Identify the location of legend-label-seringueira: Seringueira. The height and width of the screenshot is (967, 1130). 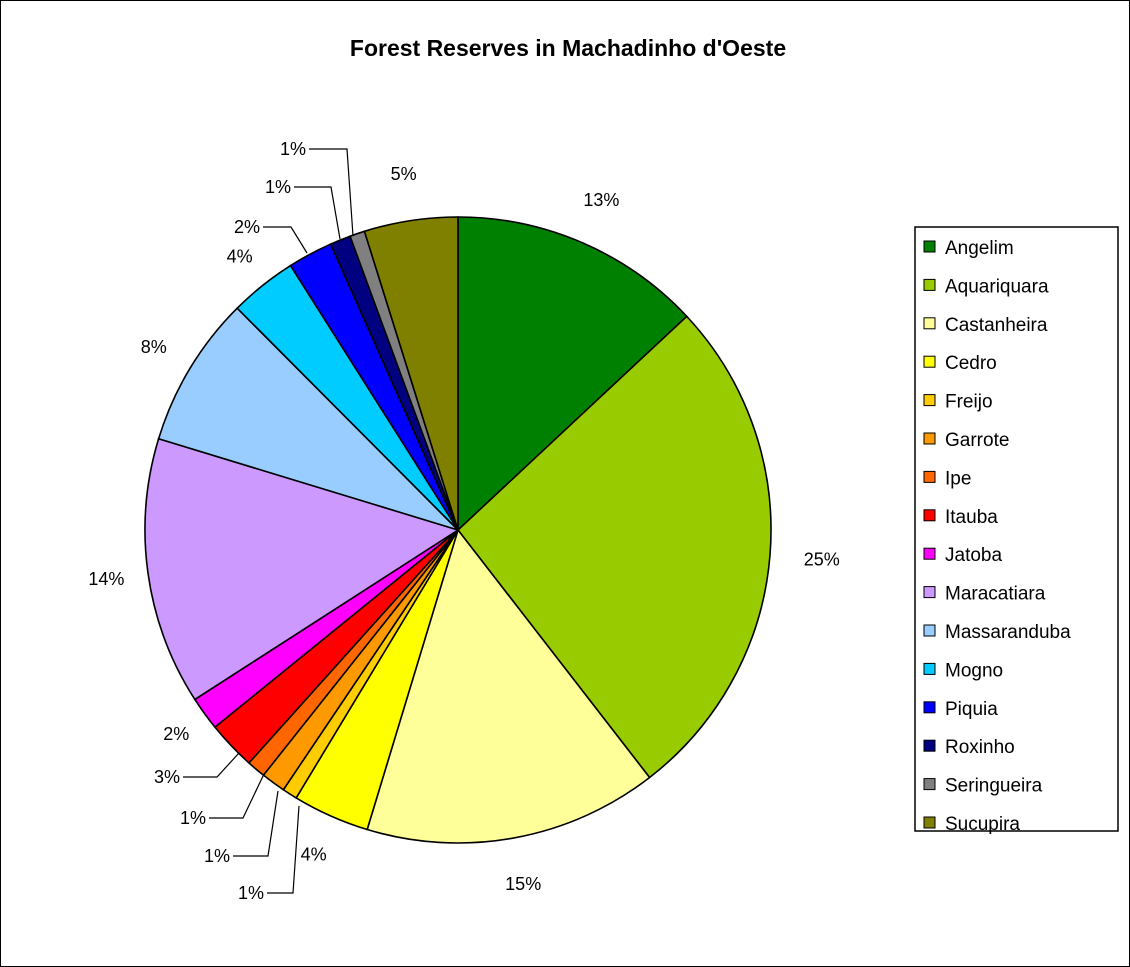
(994, 786).